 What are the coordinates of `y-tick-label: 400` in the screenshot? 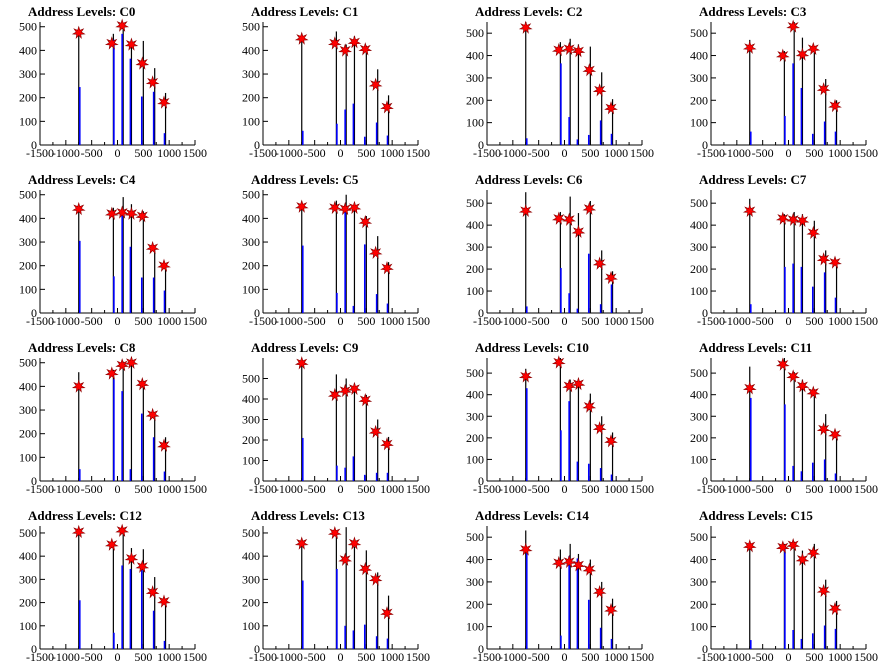 It's located at (475, 225).